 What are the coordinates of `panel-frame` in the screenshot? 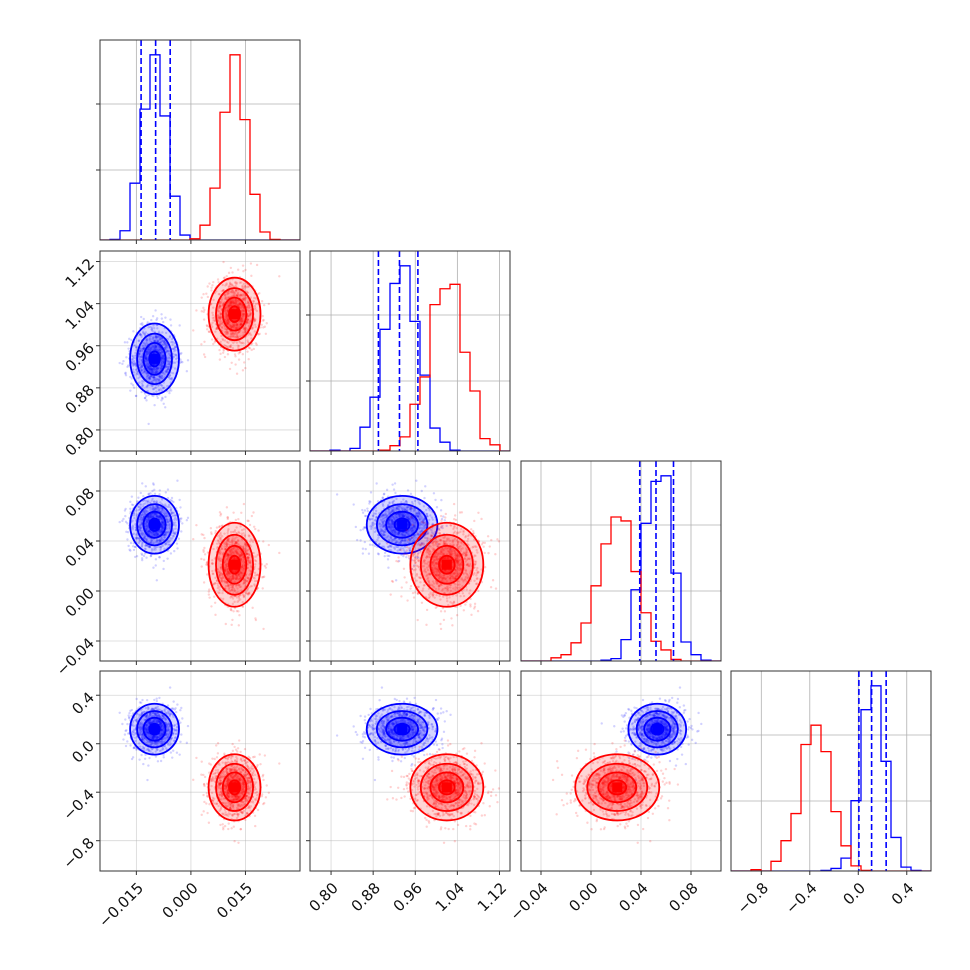 It's located at (200, 140).